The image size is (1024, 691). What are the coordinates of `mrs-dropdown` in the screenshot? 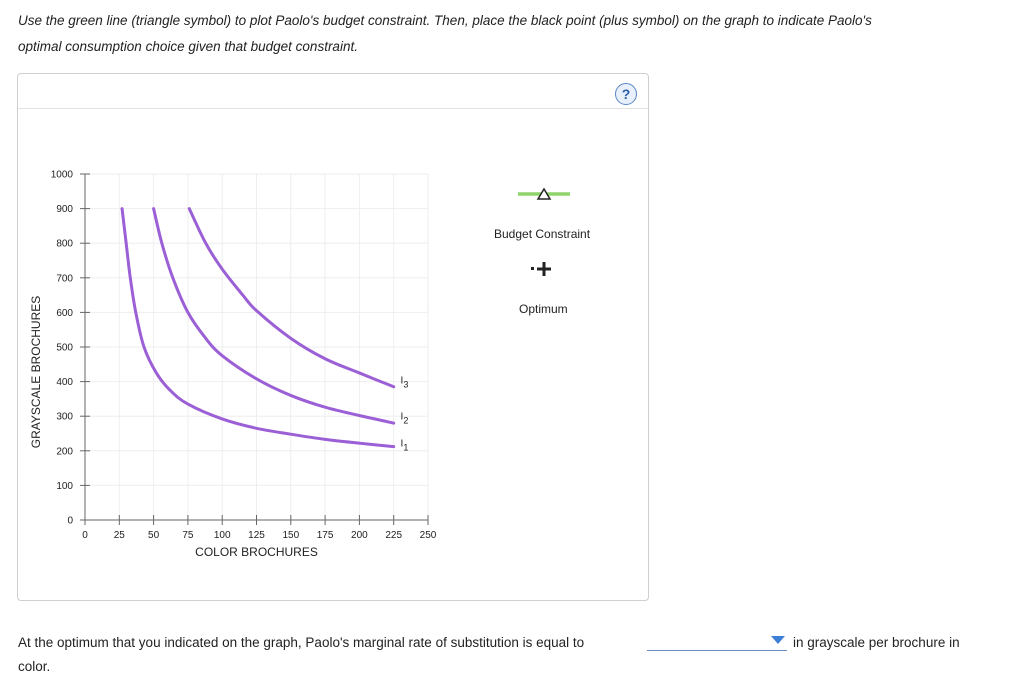 It's located at (717, 640).